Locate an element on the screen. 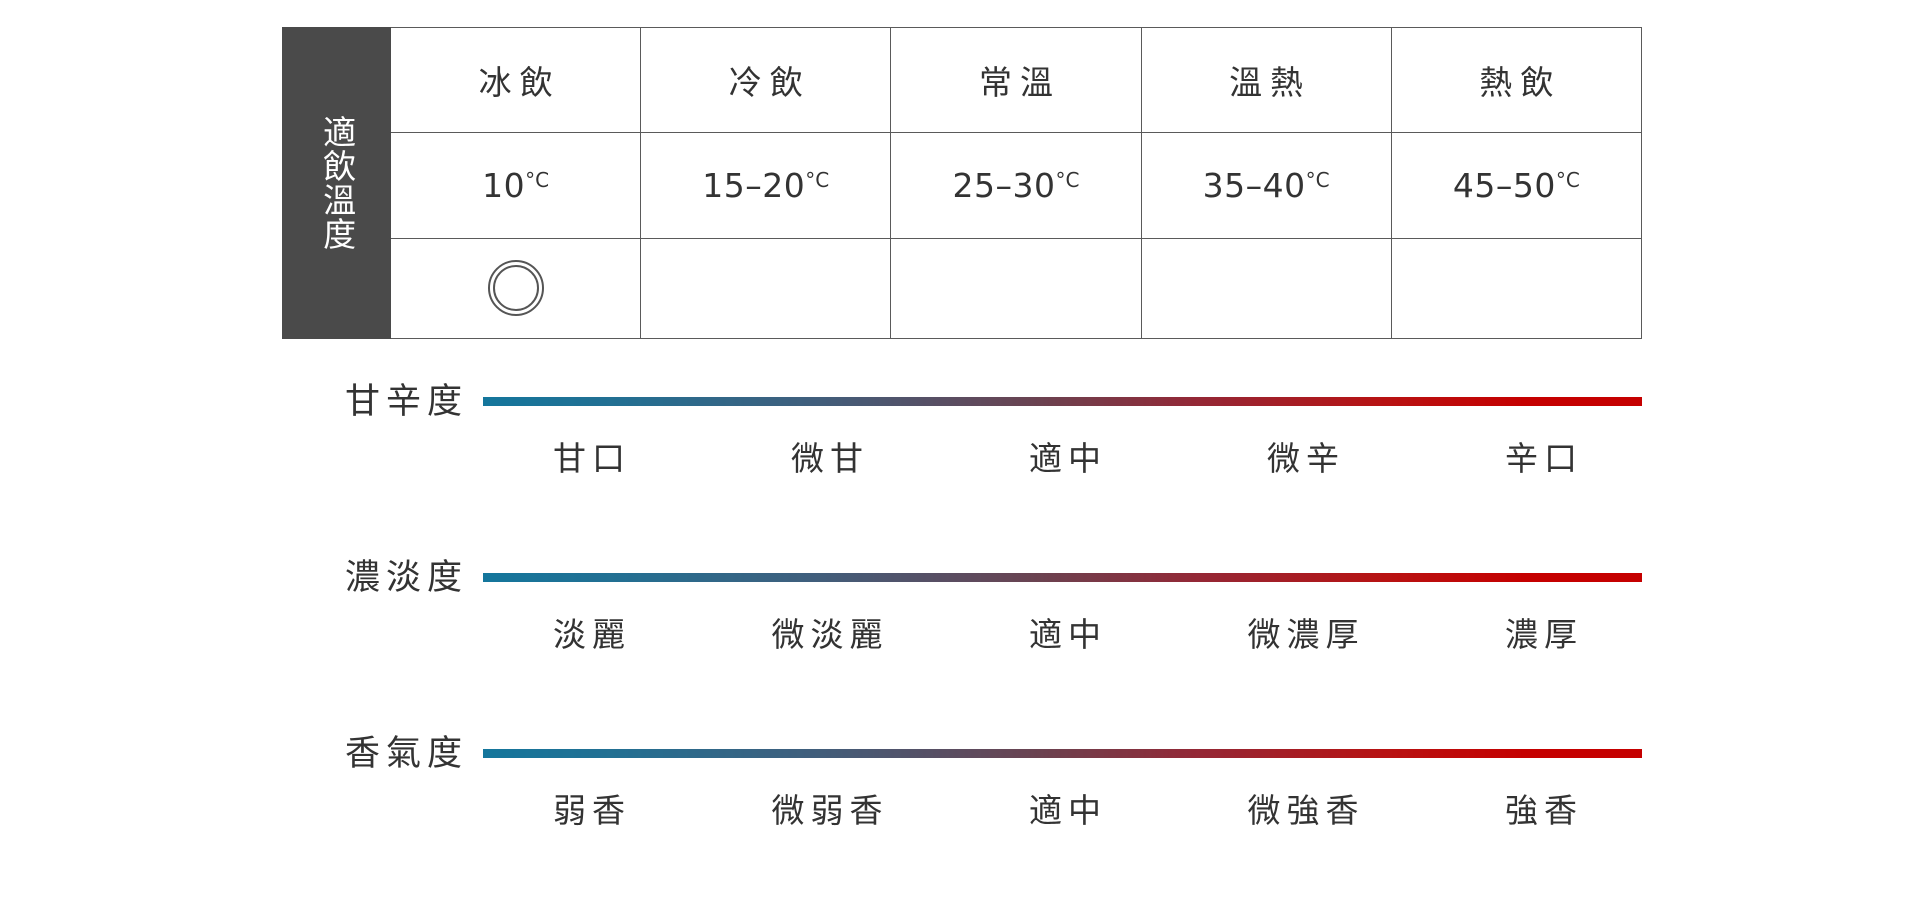 The width and height of the screenshot is (1920, 913). table-row-temperatures: 10°C 15–20°C 25–30°C 35–40°C 45–50°C is located at coordinates (963, 185).